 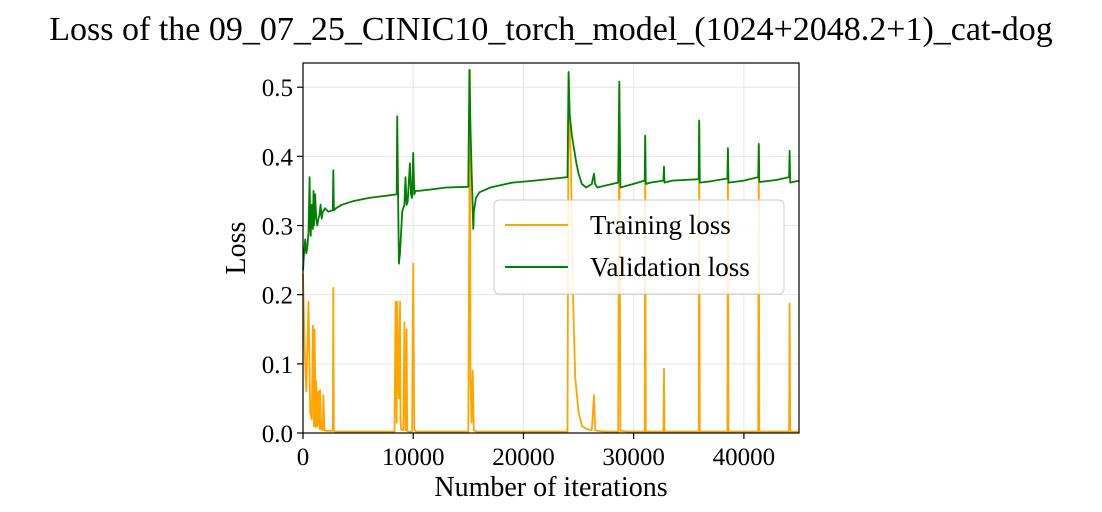 I want to click on y-tick-label: 0.3, so click(x=277, y=227).